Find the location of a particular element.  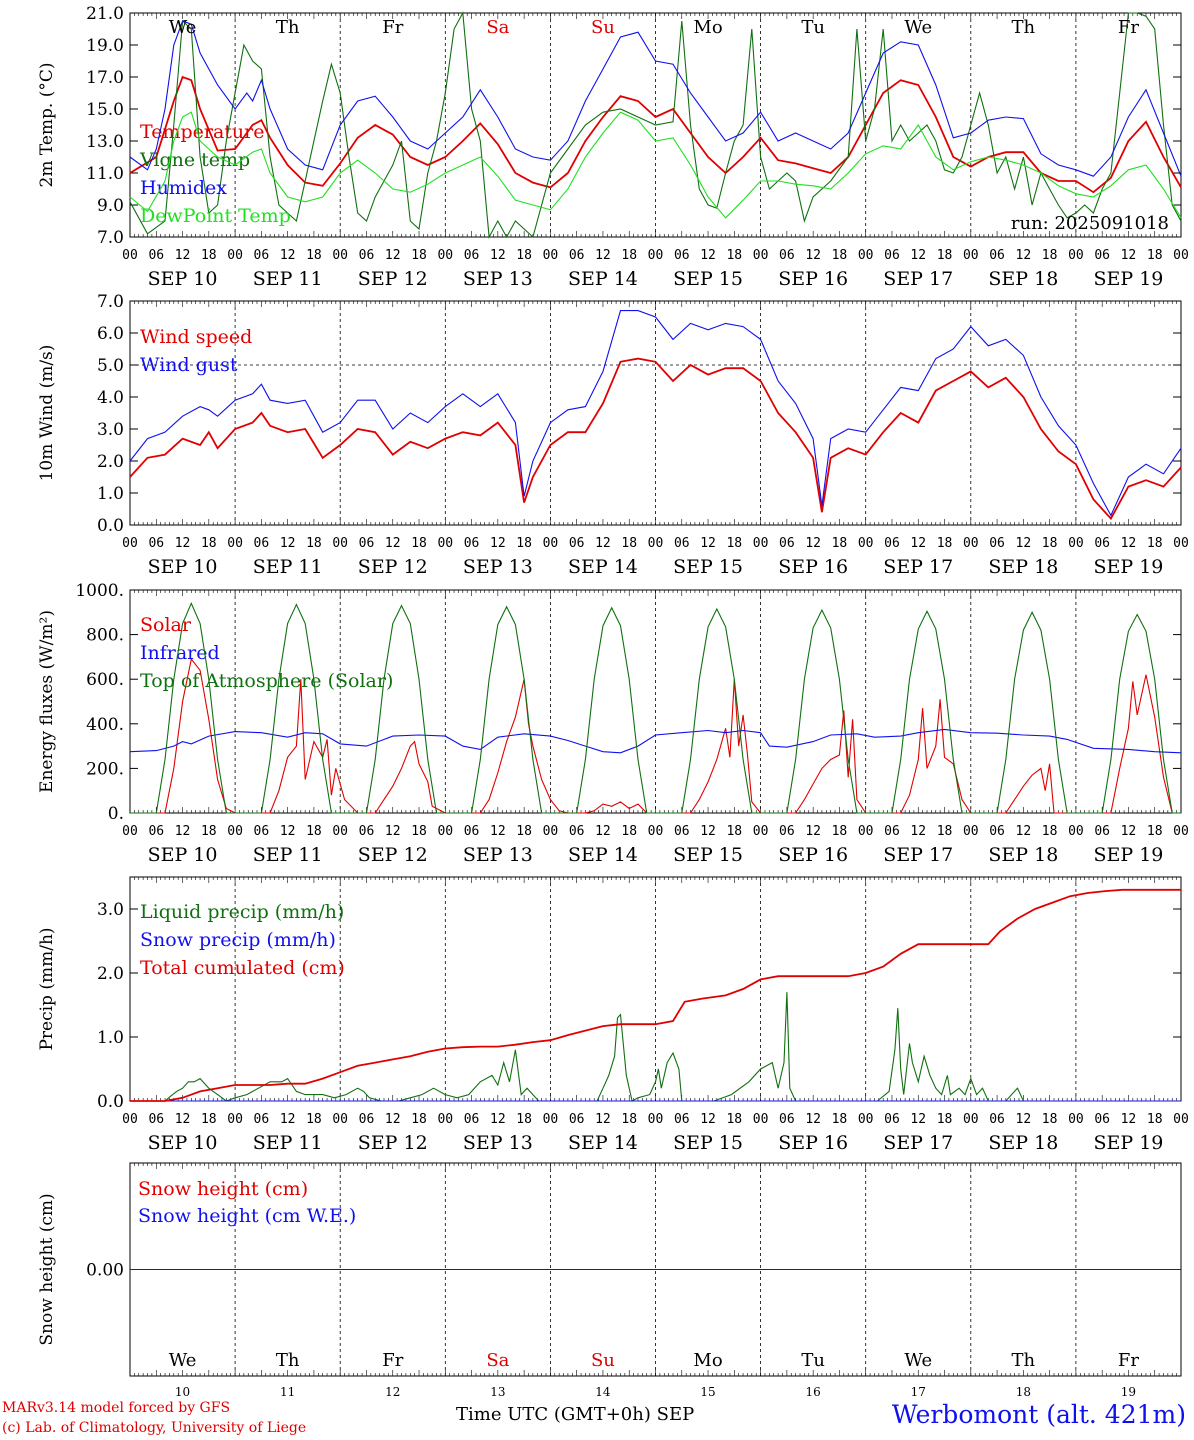

day-number-label: 12 is located at coordinates (392, 1392).